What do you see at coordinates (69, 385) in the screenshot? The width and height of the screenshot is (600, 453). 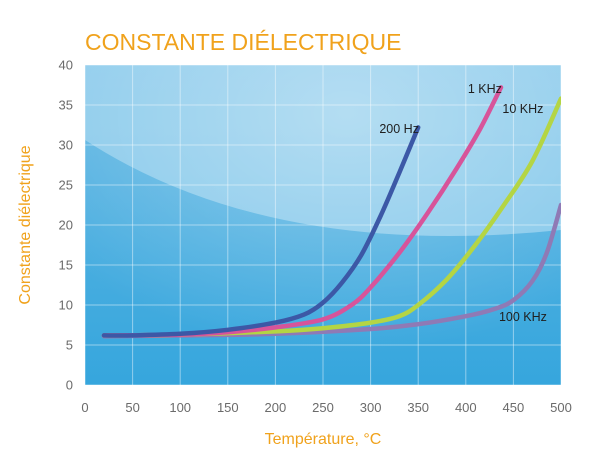 I see `y-tick-label: 0` at bounding box center [69, 385].